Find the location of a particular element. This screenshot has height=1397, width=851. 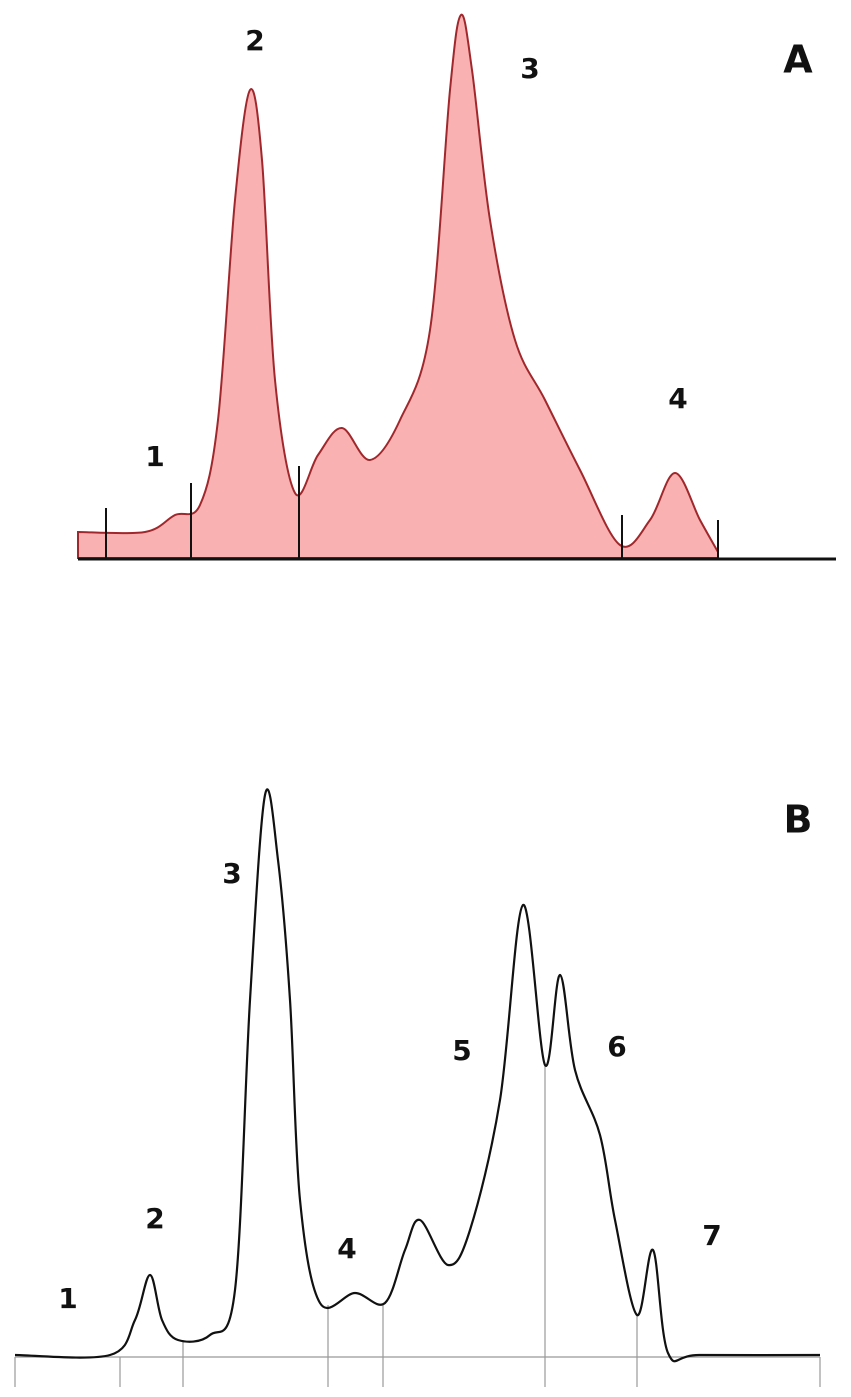

peak-label: 7 is located at coordinates (711, 1235).